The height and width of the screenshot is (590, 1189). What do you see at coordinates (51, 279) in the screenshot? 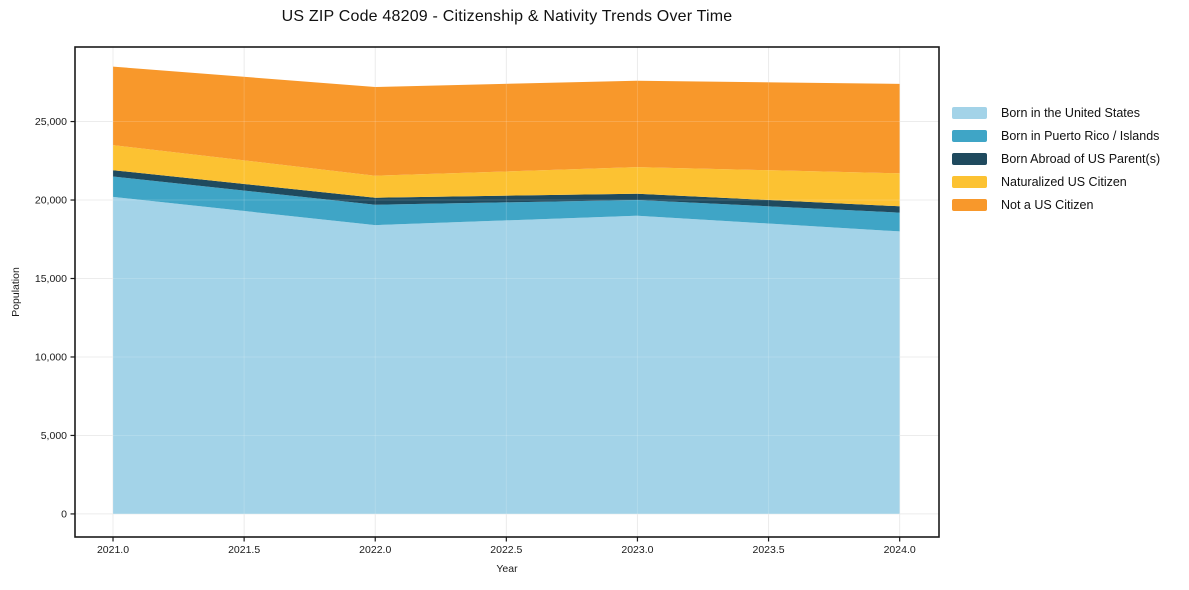
I see `y-tick-label: 15,000` at bounding box center [51, 279].